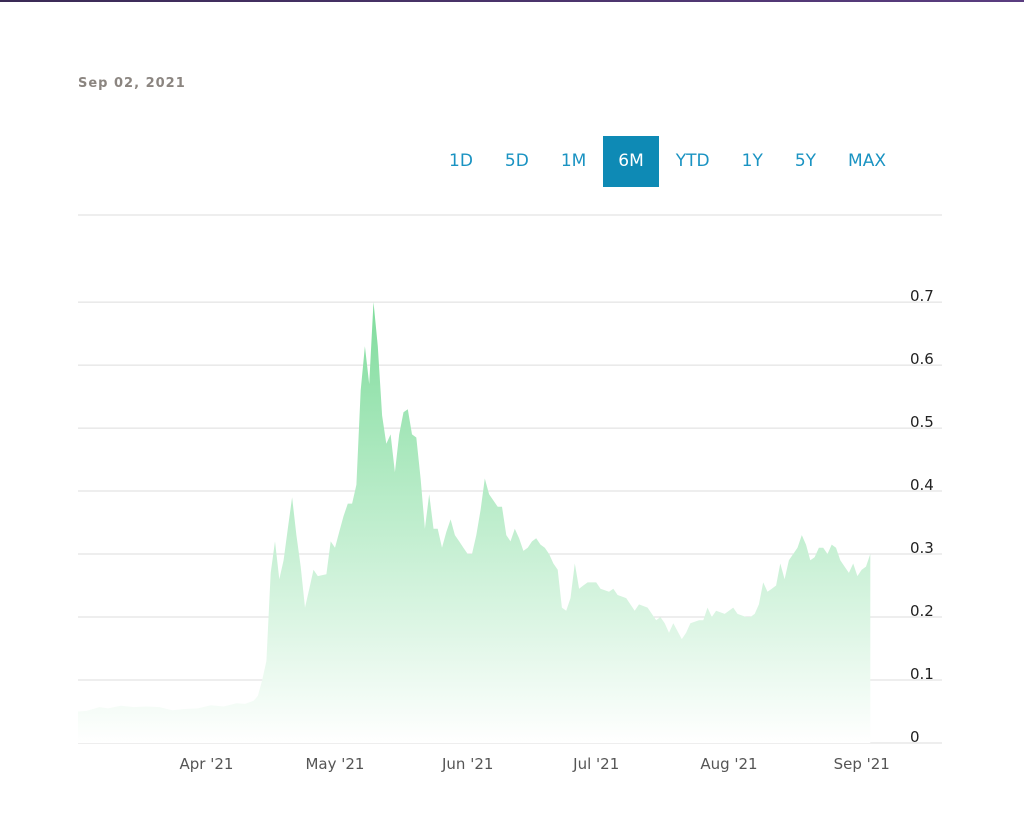 This screenshot has height=840, width=1024. Describe the element at coordinates (573, 161) in the screenshot. I see `range-button-1m: 1M` at that location.